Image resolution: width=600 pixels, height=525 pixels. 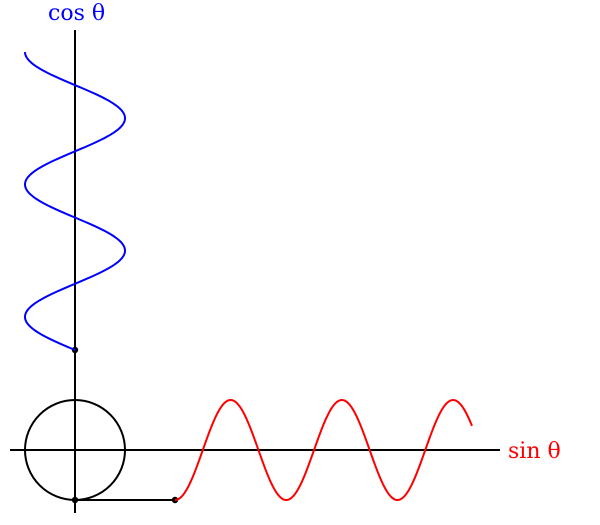 I want to click on y-axis-label: cos θ, so click(x=76, y=13).